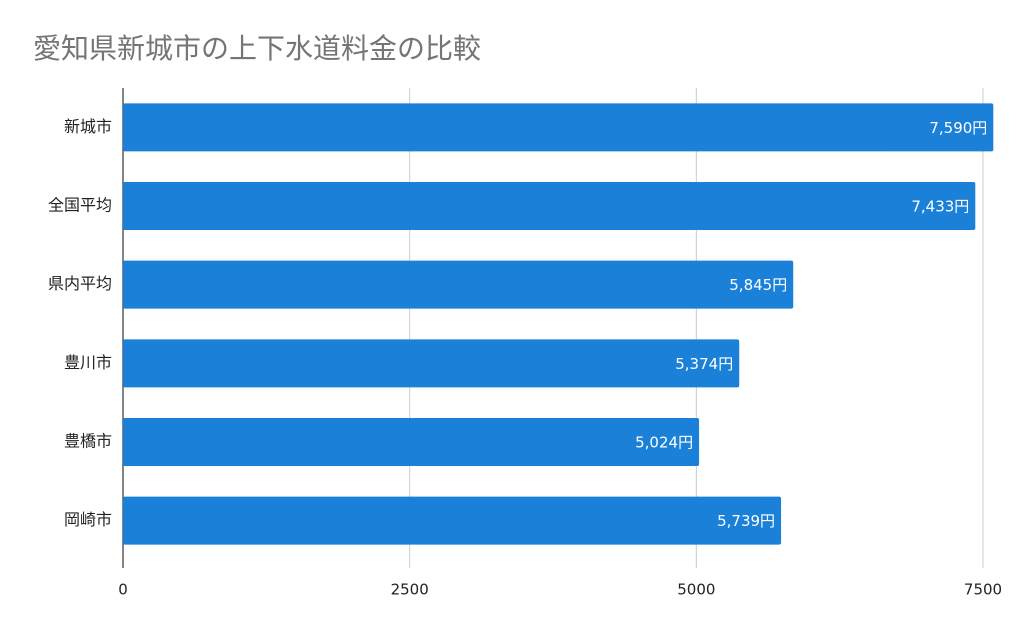  Describe the element at coordinates (123, 590) in the screenshot. I see `x-tick-label: 0` at that location.